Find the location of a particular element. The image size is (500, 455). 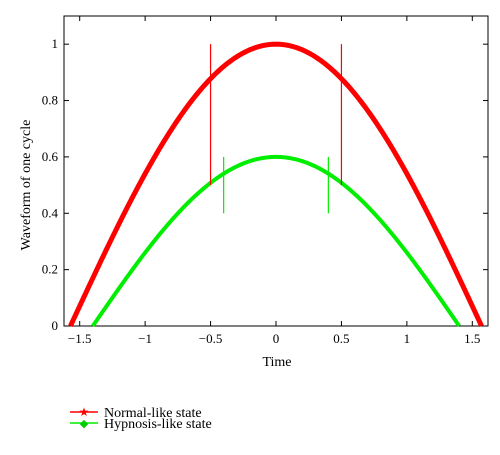

legend-item-normal: ★ Normal-like state is located at coordinates (136, 413).